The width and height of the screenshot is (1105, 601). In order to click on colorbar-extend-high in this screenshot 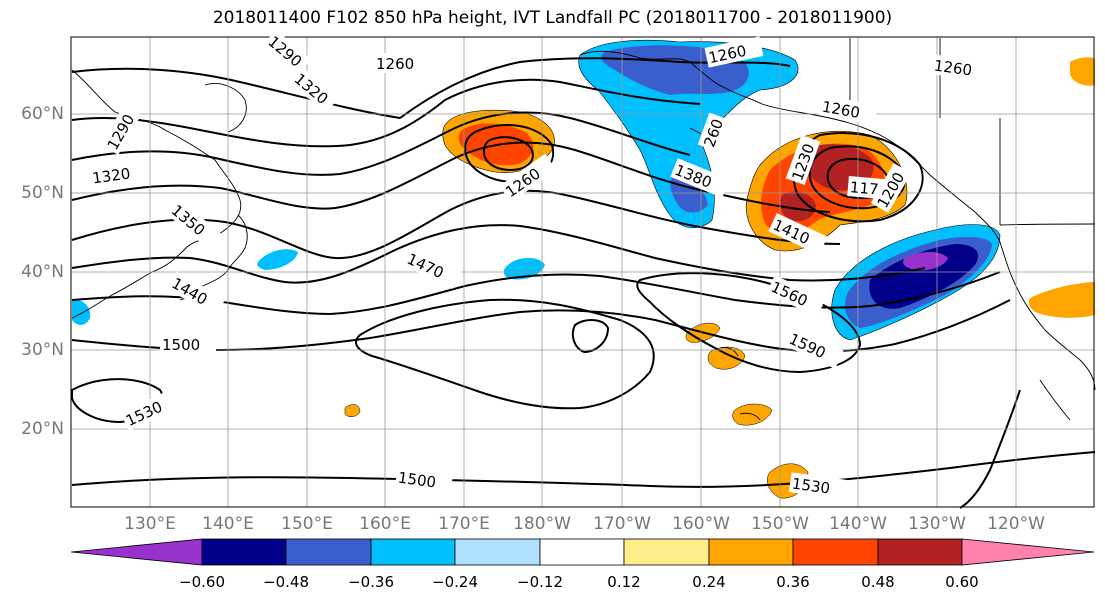, I will do `click(1028, 552)`.